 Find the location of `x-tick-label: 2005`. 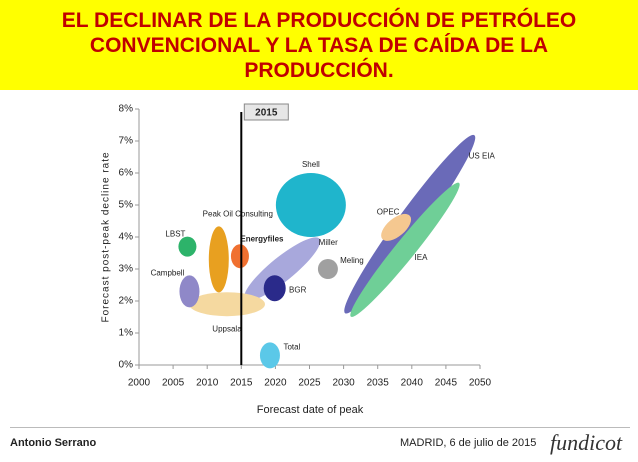

x-tick-label: 2005 is located at coordinates (173, 383).